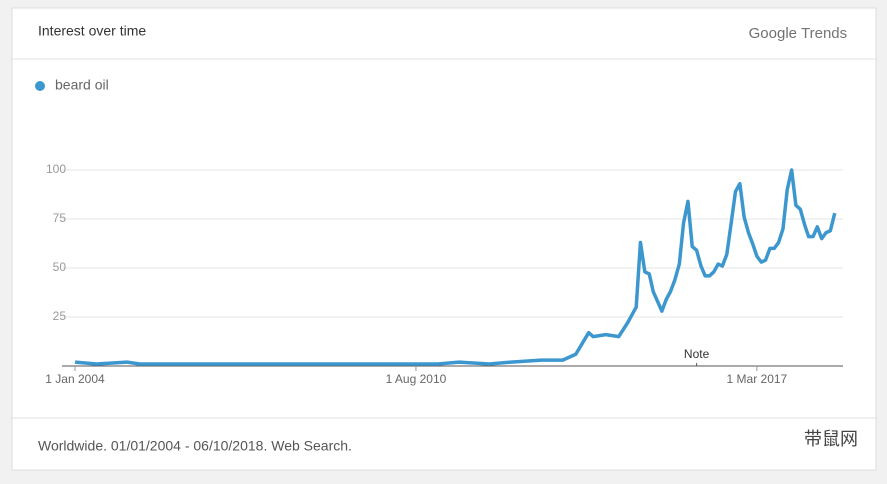  Describe the element at coordinates (824, 33) in the screenshot. I see `logo-product: Trends` at that location.